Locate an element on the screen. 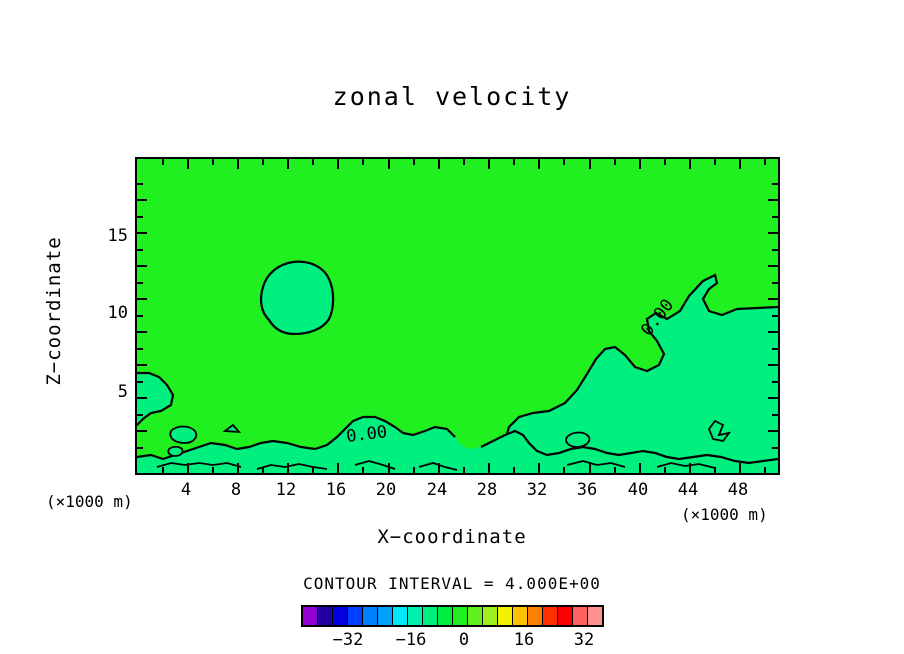  x-tick-label-40: 40 is located at coordinates (638, 490).